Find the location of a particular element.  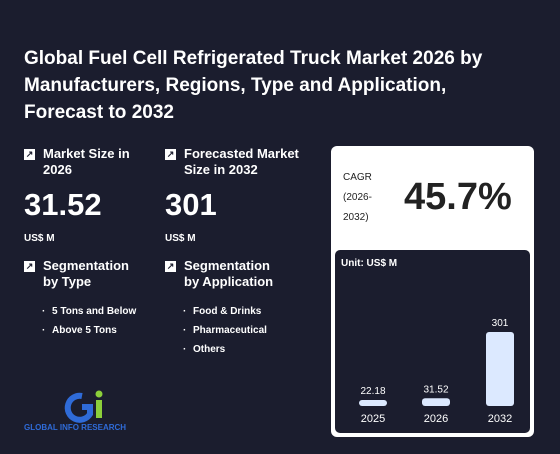

list-item: · 5 Tons and Below is located at coordinates (89, 311).